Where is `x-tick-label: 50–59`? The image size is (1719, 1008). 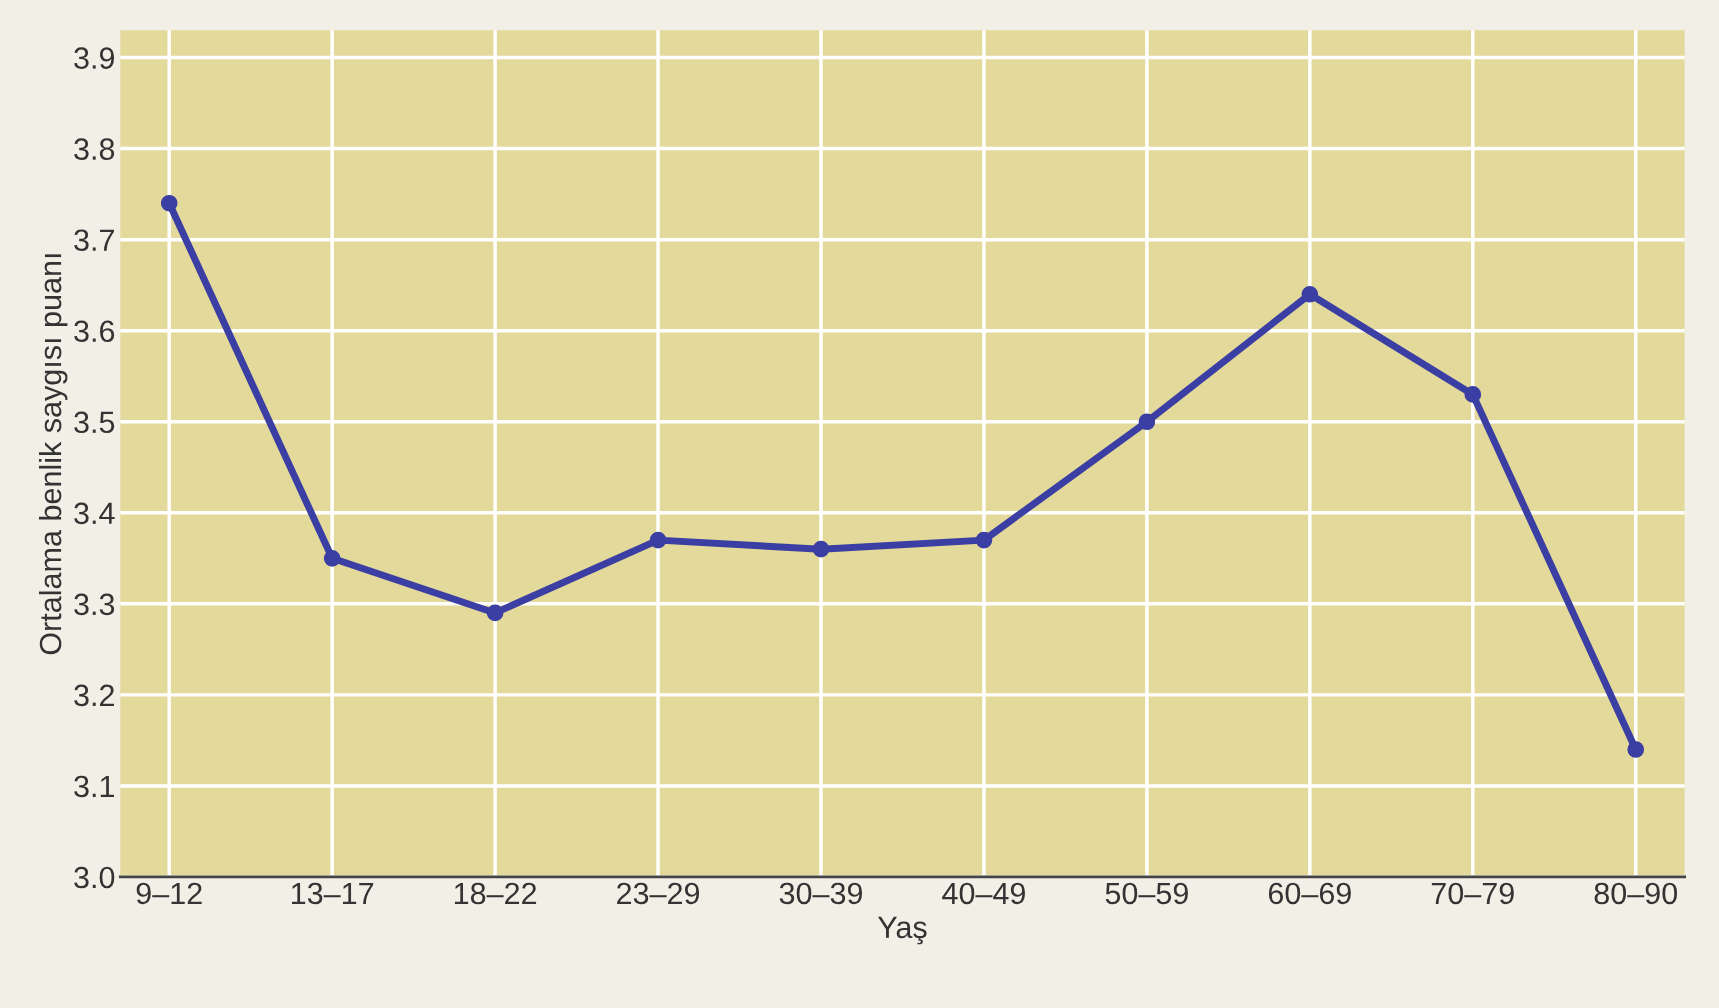 x-tick-label: 50–59 is located at coordinates (1146, 893).